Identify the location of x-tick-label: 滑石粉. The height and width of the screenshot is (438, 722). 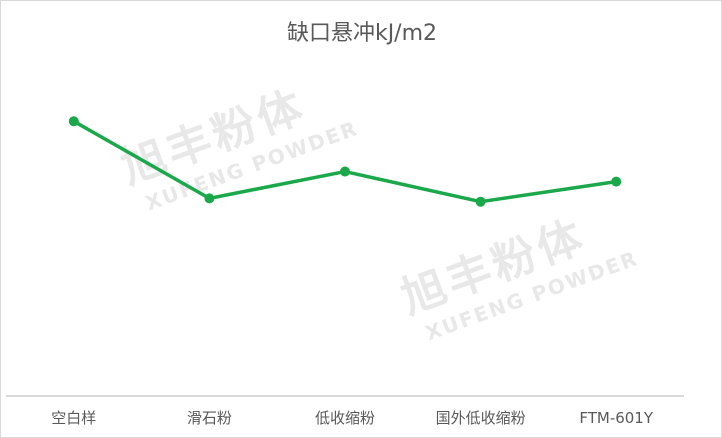
(209, 418).